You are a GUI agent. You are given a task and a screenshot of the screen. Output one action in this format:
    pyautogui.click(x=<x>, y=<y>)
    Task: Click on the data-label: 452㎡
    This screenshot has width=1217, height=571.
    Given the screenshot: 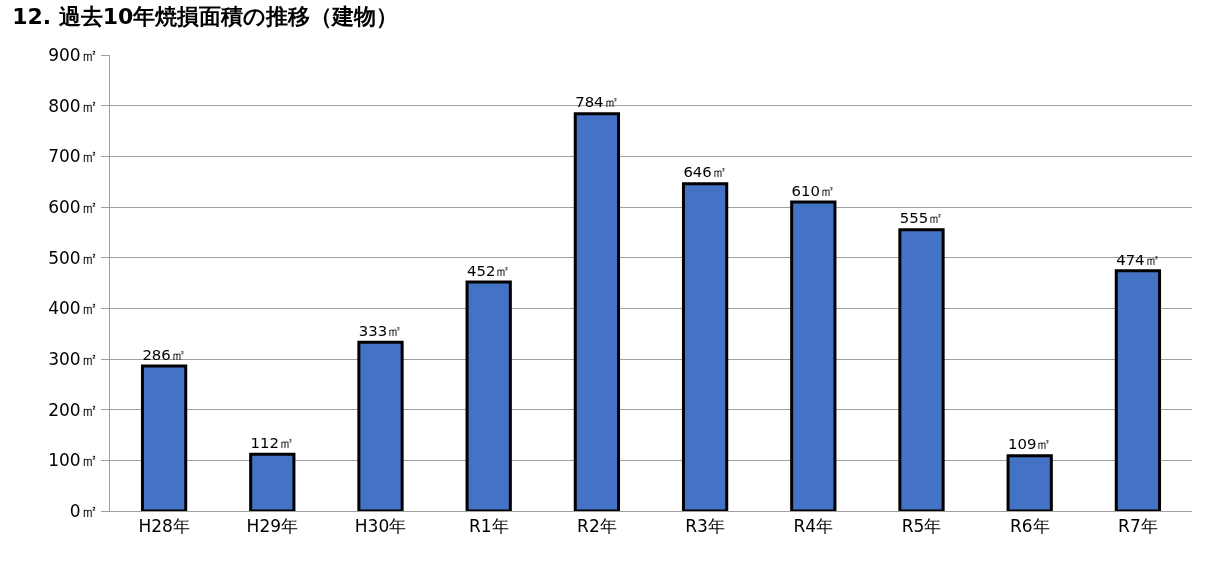 What is the action you would take?
    pyautogui.click(x=489, y=270)
    